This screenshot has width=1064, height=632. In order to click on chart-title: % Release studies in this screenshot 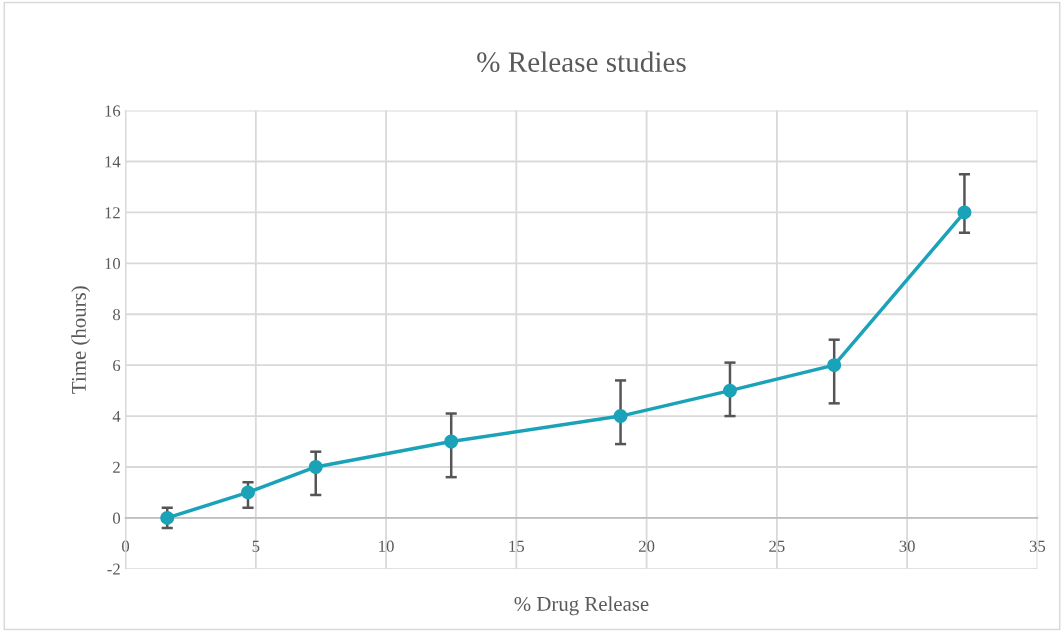, I will do `click(581, 62)`.